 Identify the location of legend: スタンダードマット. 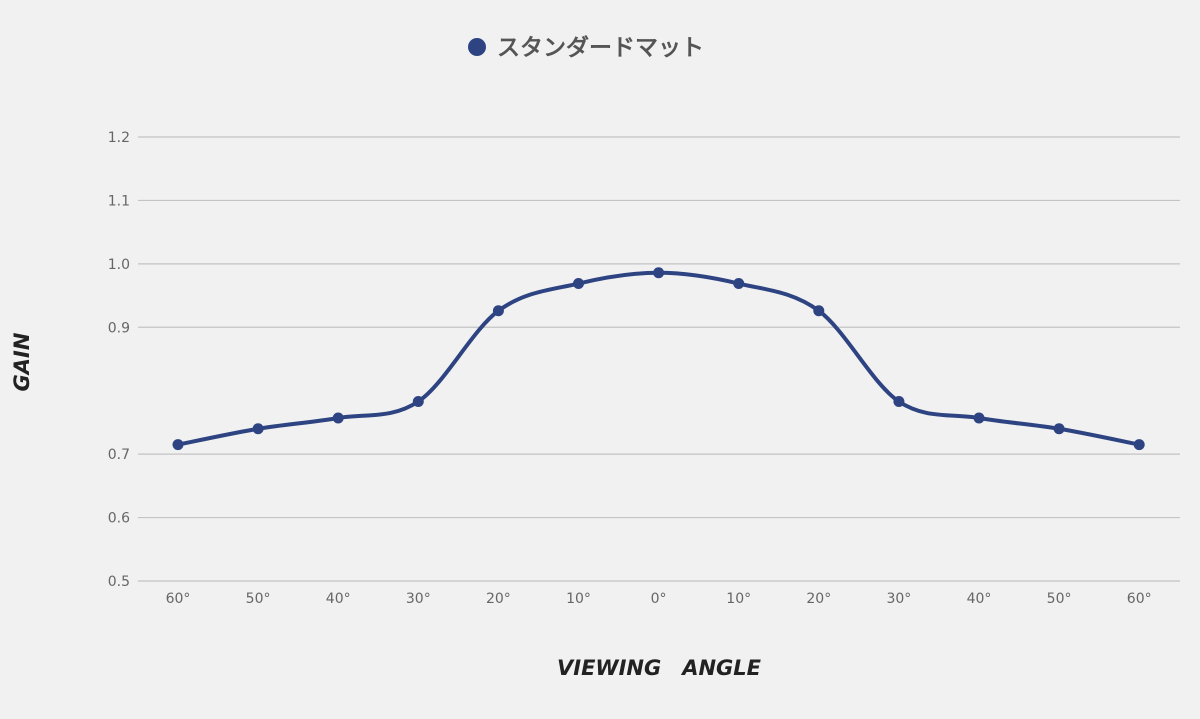
(586, 47).